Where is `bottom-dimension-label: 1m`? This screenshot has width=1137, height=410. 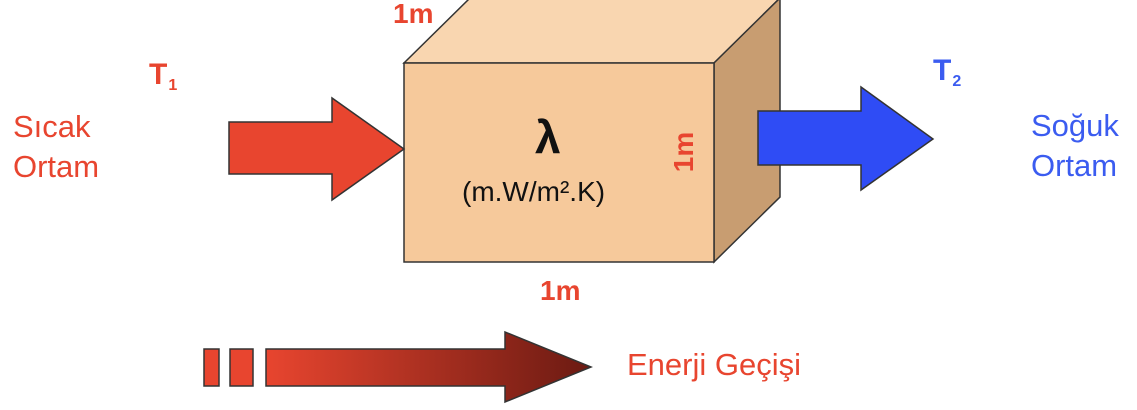
bottom-dimension-label: 1m is located at coordinates (560, 290).